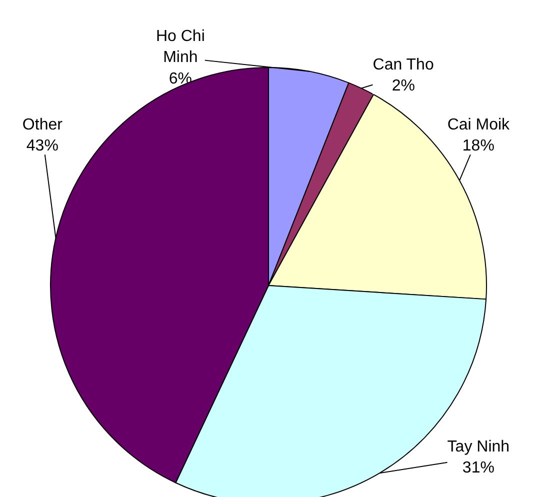 The width and height of the screenshot is (539, 497). I want to click on data-label: 18%, so click(478, 146).